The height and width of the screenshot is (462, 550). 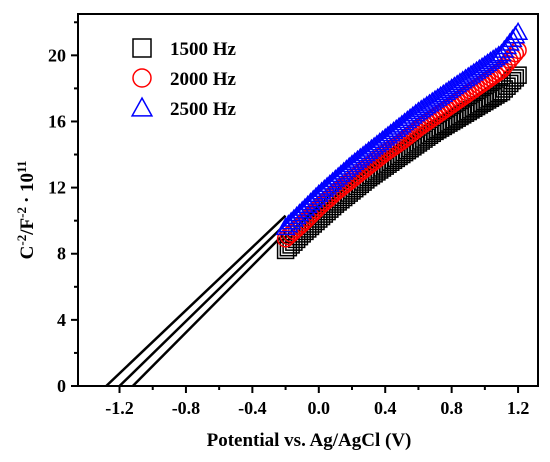 What do you see at coordinates (203, 109) in the screenshot?
I see `legend-label: 2500 Hz` at bounding box center [203, 109].